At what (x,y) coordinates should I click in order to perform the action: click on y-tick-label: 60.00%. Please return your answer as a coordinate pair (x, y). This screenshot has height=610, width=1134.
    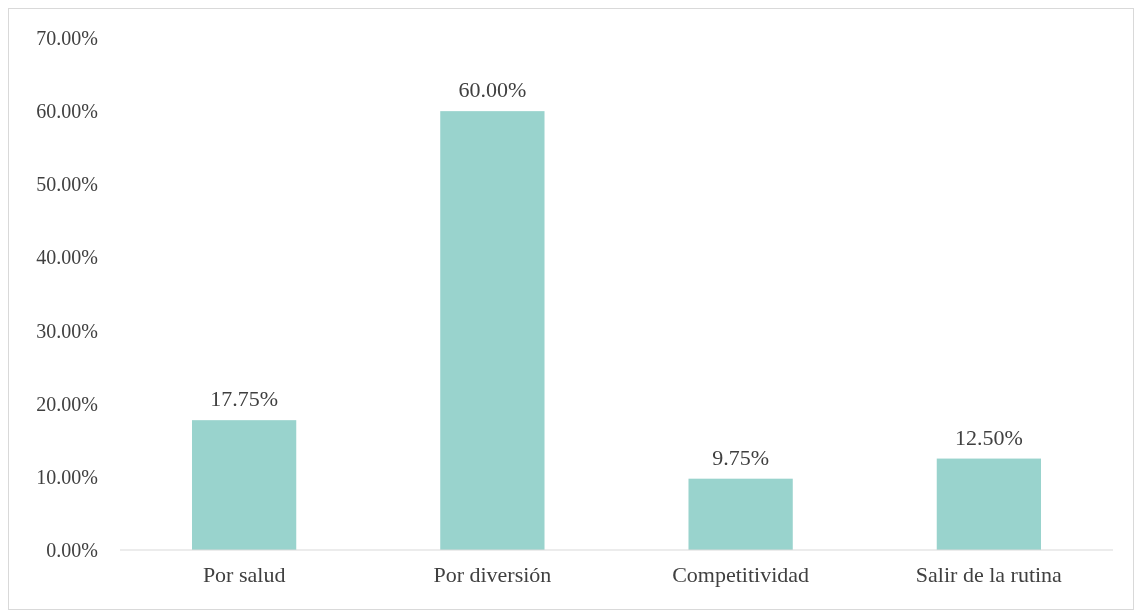
    Looking at the image, I should click on (67, 111).